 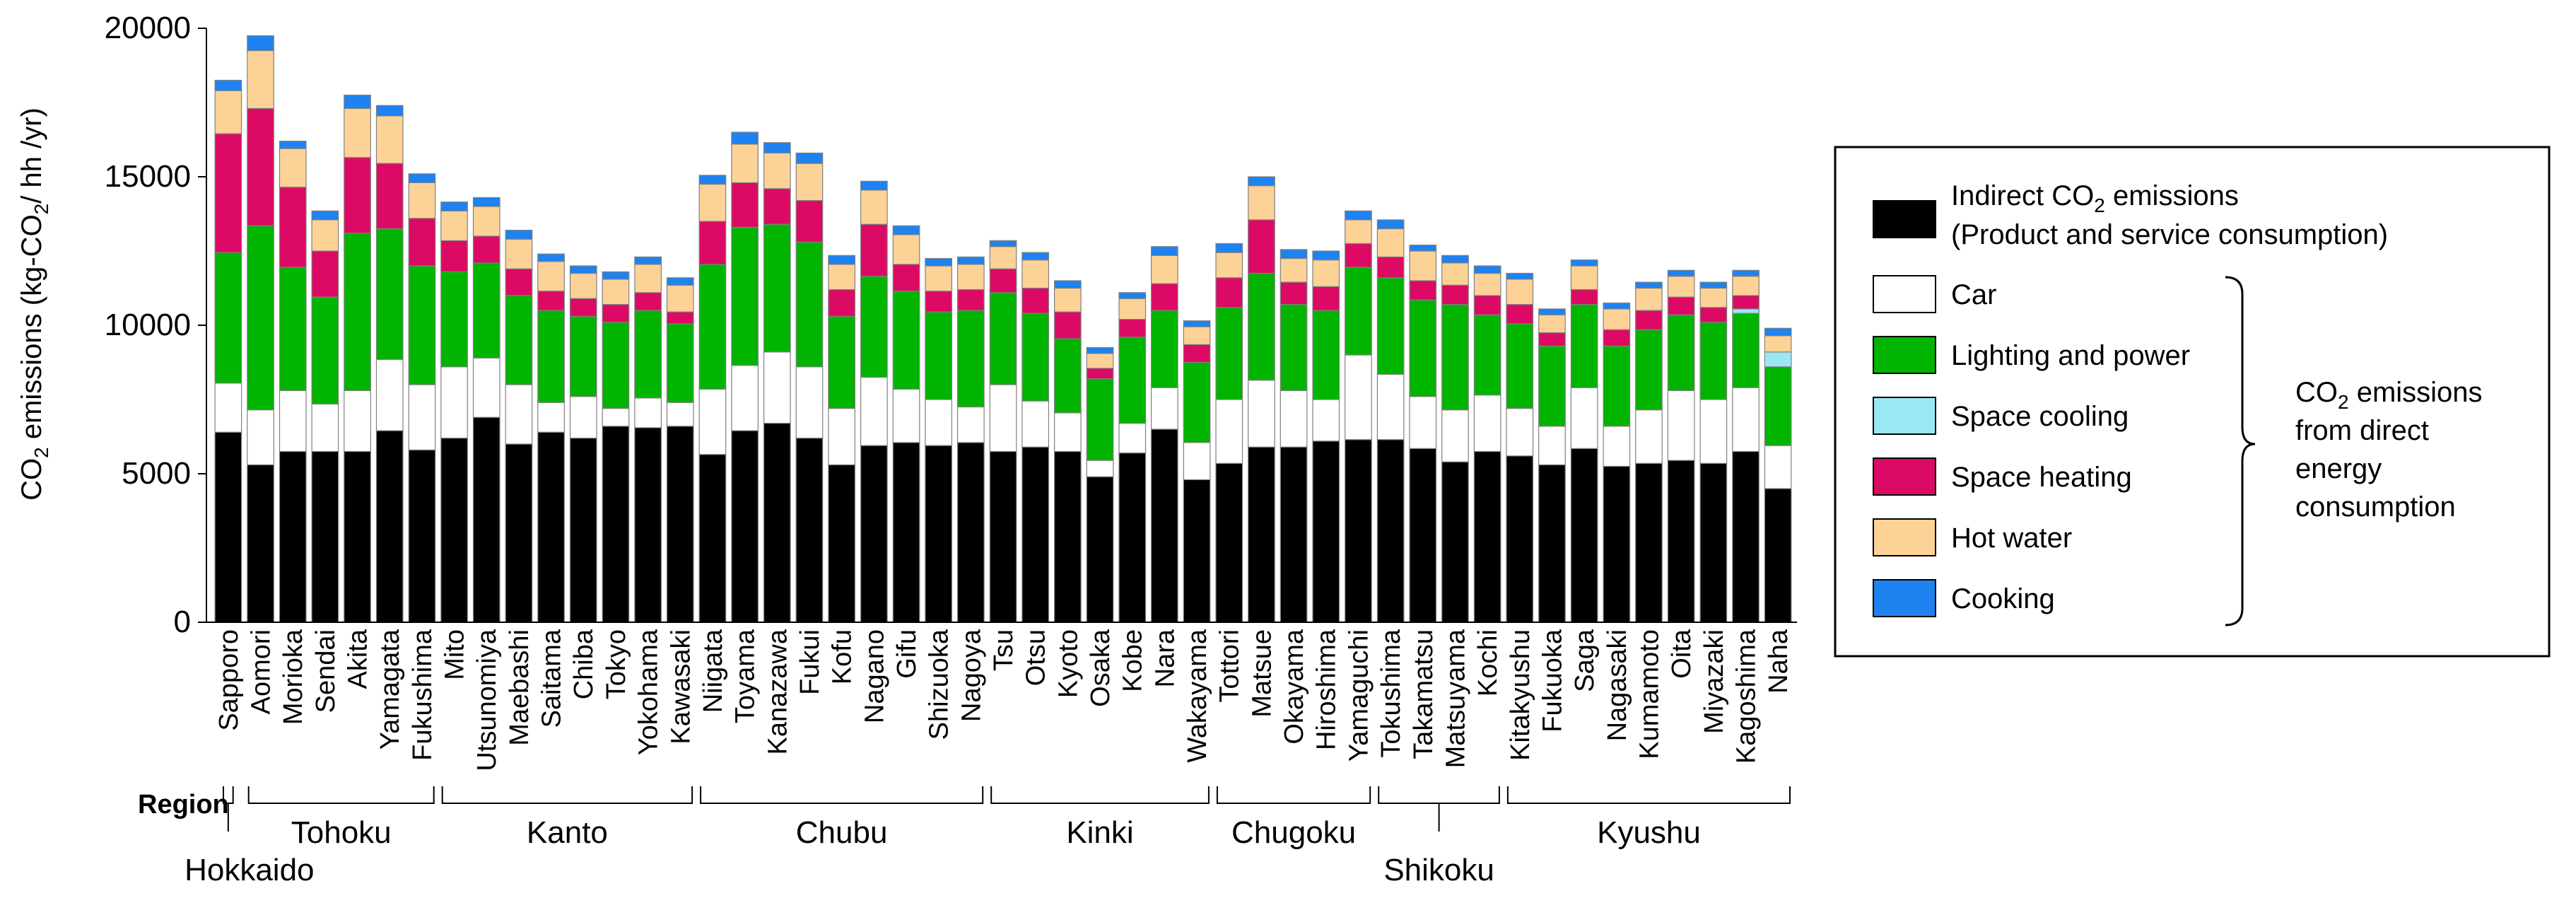 I want to click on bar-segment-oita-s4, so click(x=1681, y=305).